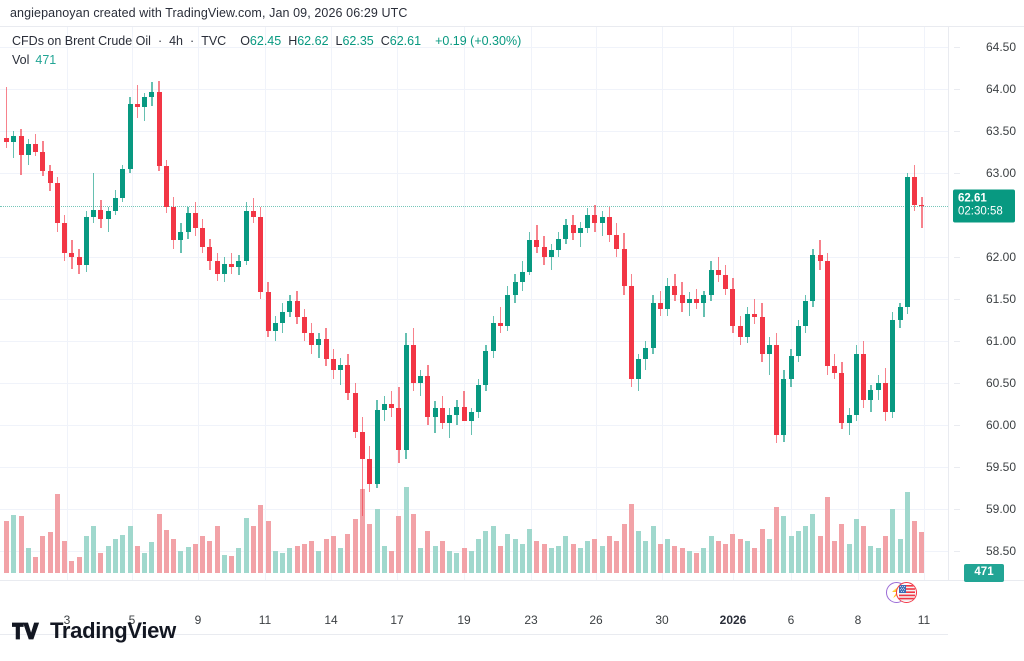 The image size is (1024, 661). Describe the element at coordinates (176, 41) in the screenshot. I see `legend-interval: 4h` at that location.